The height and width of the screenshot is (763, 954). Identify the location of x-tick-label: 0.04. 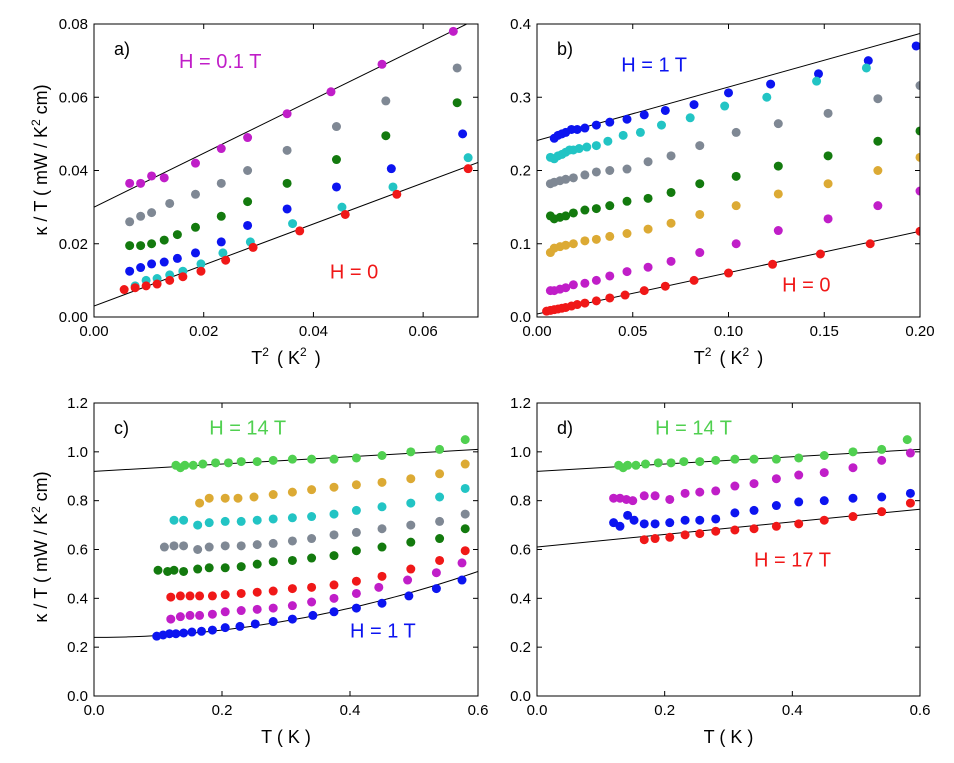
(313, 331).